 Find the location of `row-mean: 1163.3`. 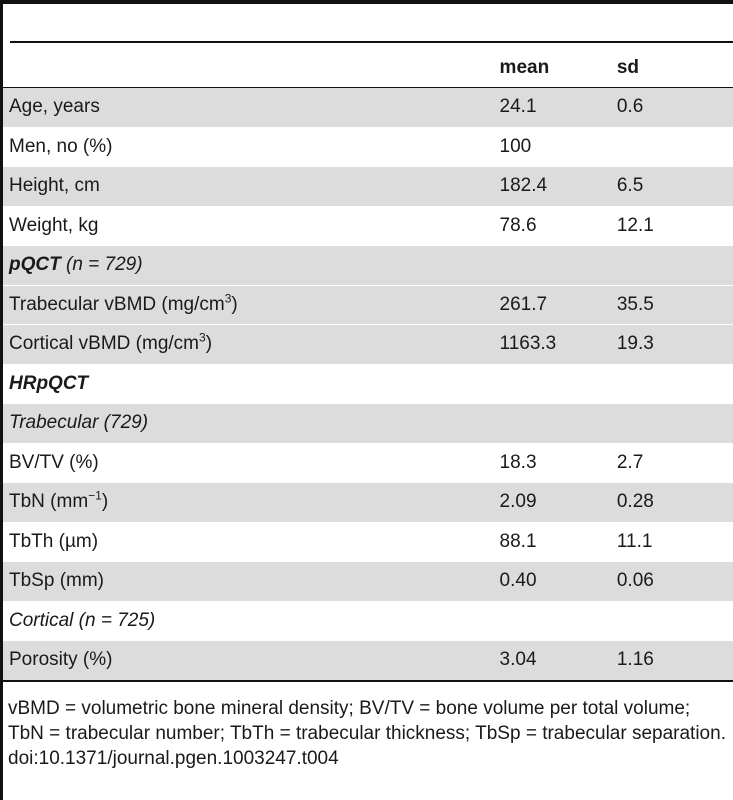

row-mean: 1163.3 is located at coordinates (528, 344).